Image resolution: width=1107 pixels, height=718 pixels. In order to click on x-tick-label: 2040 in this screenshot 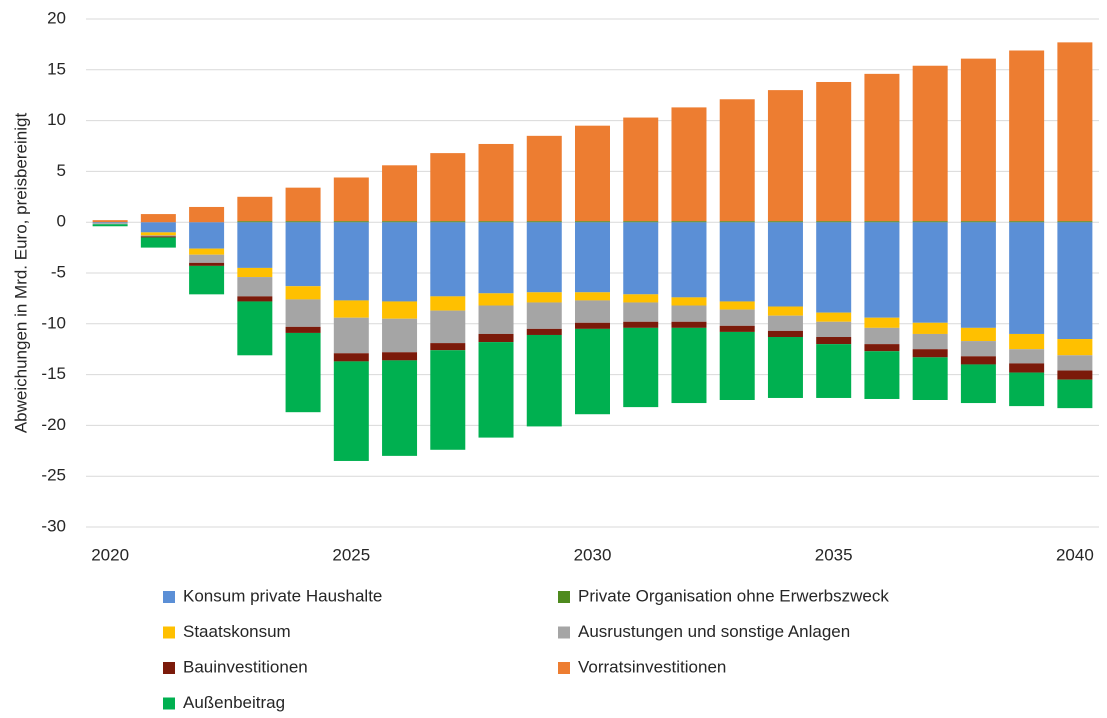, I will do `click(1075, 554)`.